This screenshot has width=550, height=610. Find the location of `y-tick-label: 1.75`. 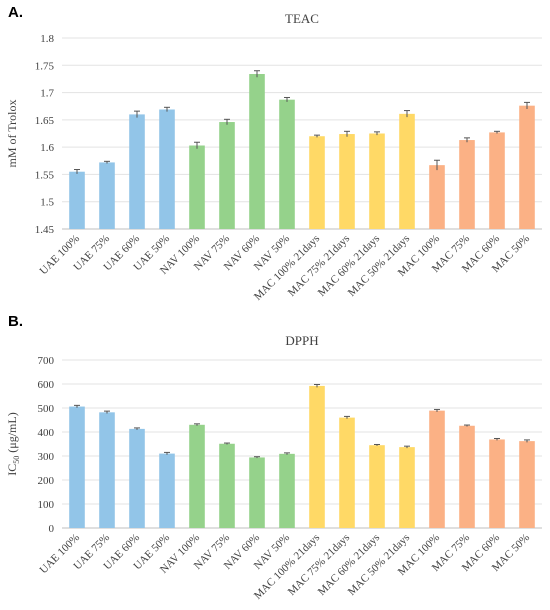

y-tick-label: 1.75 is located at coordinates (45, 66).